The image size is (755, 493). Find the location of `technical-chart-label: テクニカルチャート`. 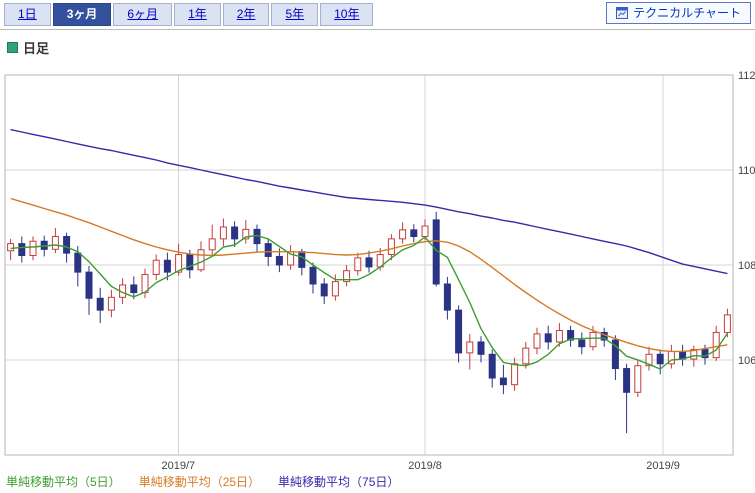

technical-chart-label: テクニカルチャート is located at coordinates (687, 13).